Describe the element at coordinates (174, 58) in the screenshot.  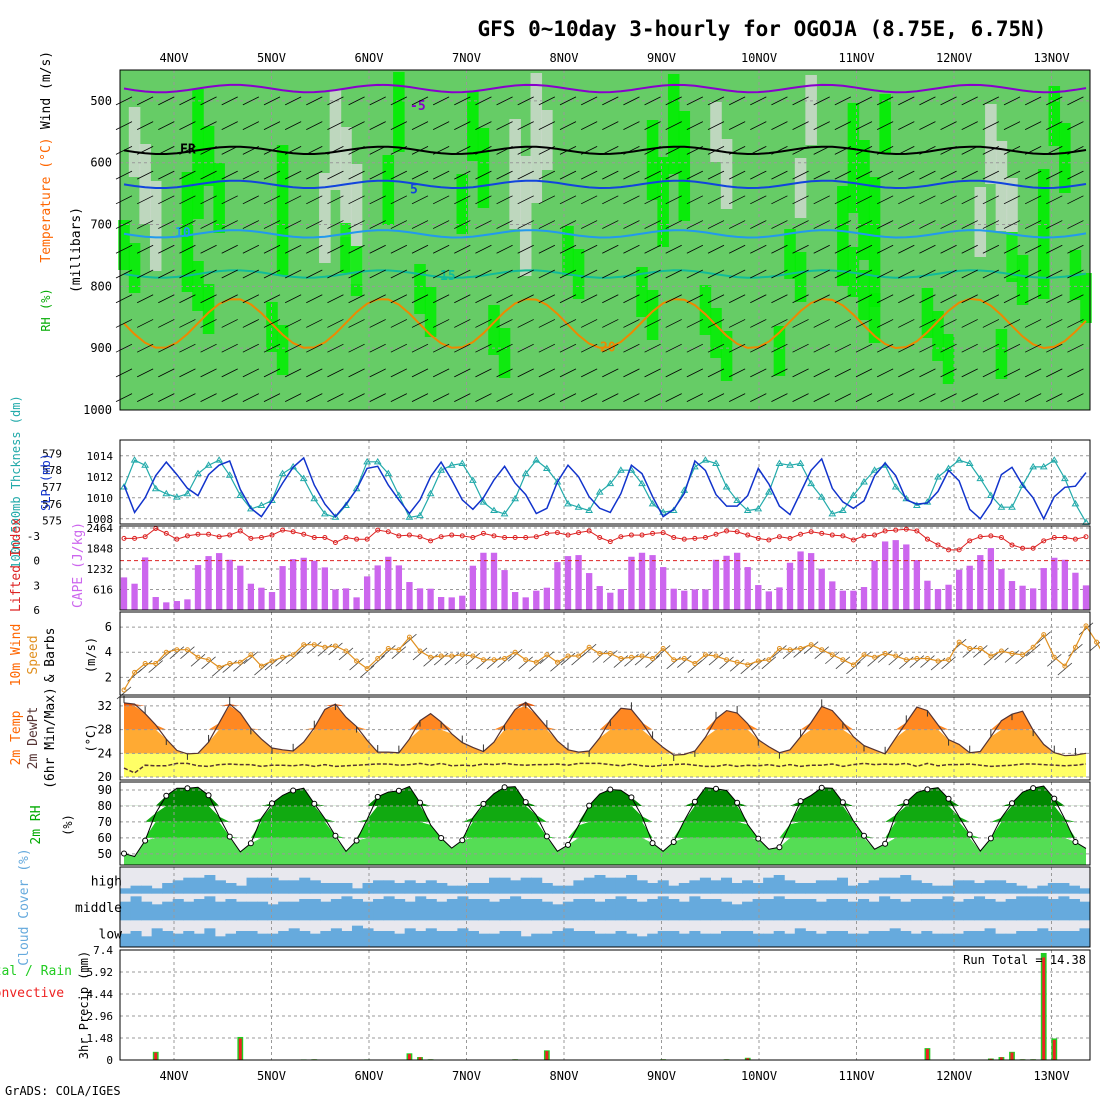
I see `date-label-top: 4NOV` at that location.